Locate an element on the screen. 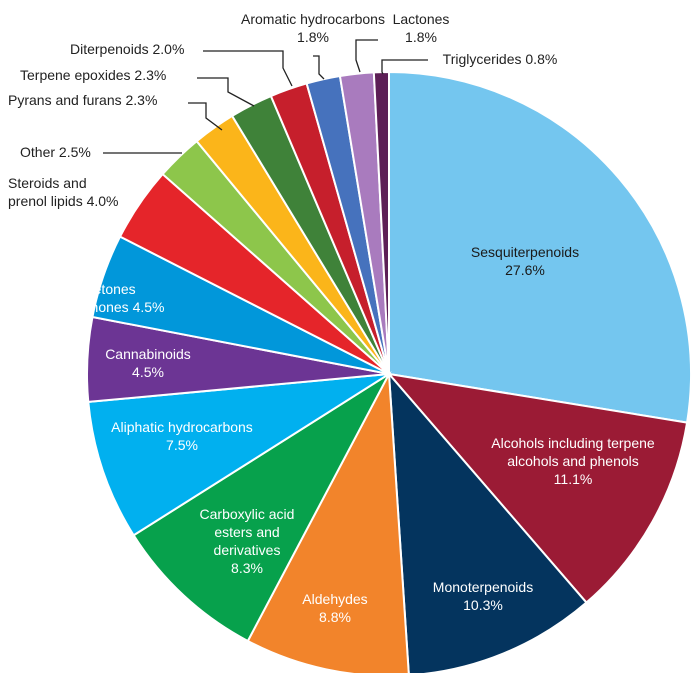 This screenshot has width=691, height=673. label-line: 11.1% is located at coordinates (573, 479).